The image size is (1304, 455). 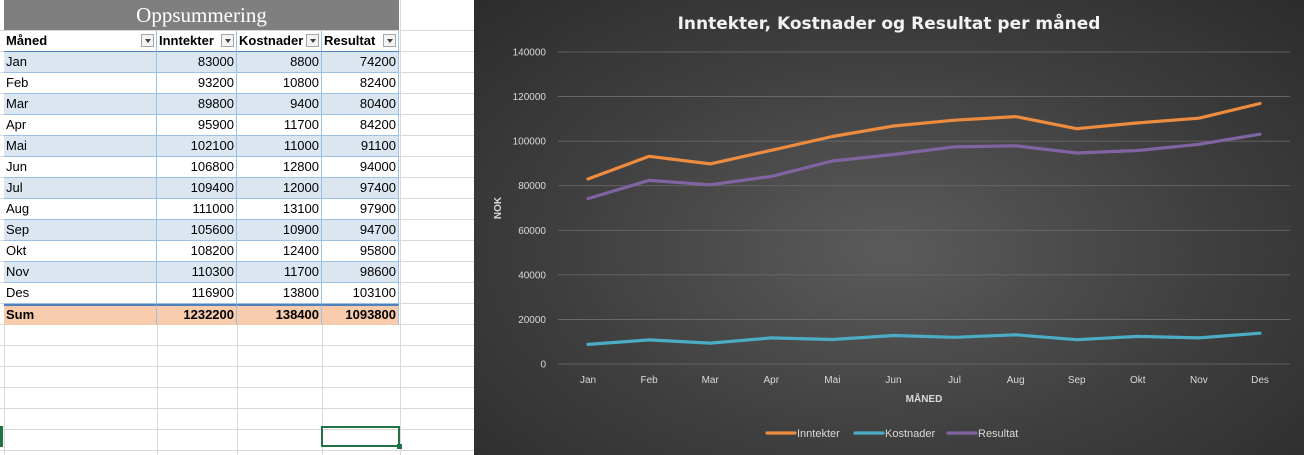 I want to click on series-line-inntekter, so click(x=924, y=141).